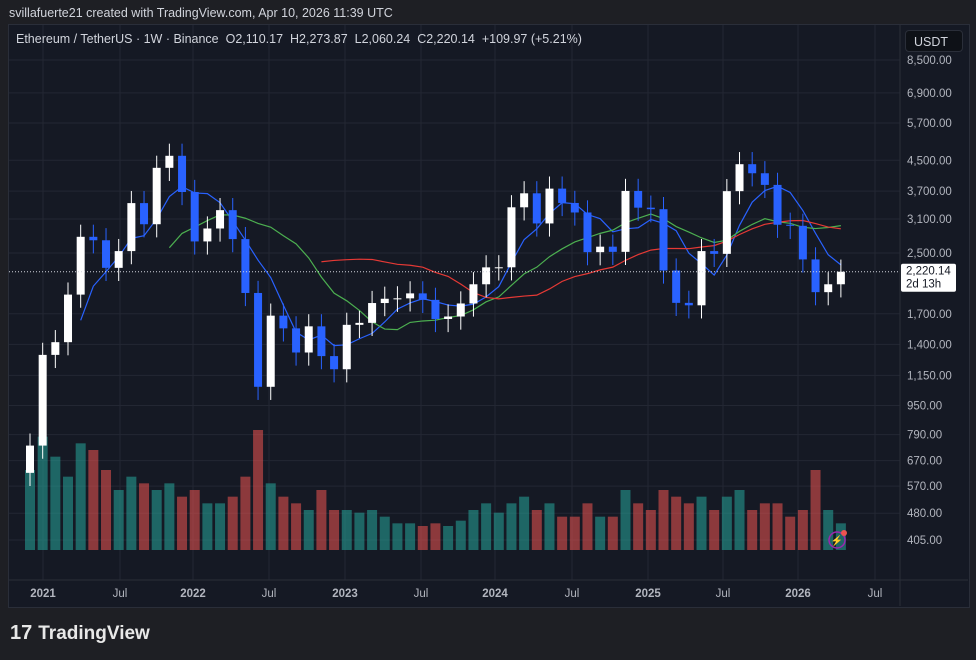 The width and height of the screenshot is (976, 660). What do you see at coordinates (929, 61) in the screenshot?
I see `price-tick: 8,500.00` at bounding box center [929, 61].